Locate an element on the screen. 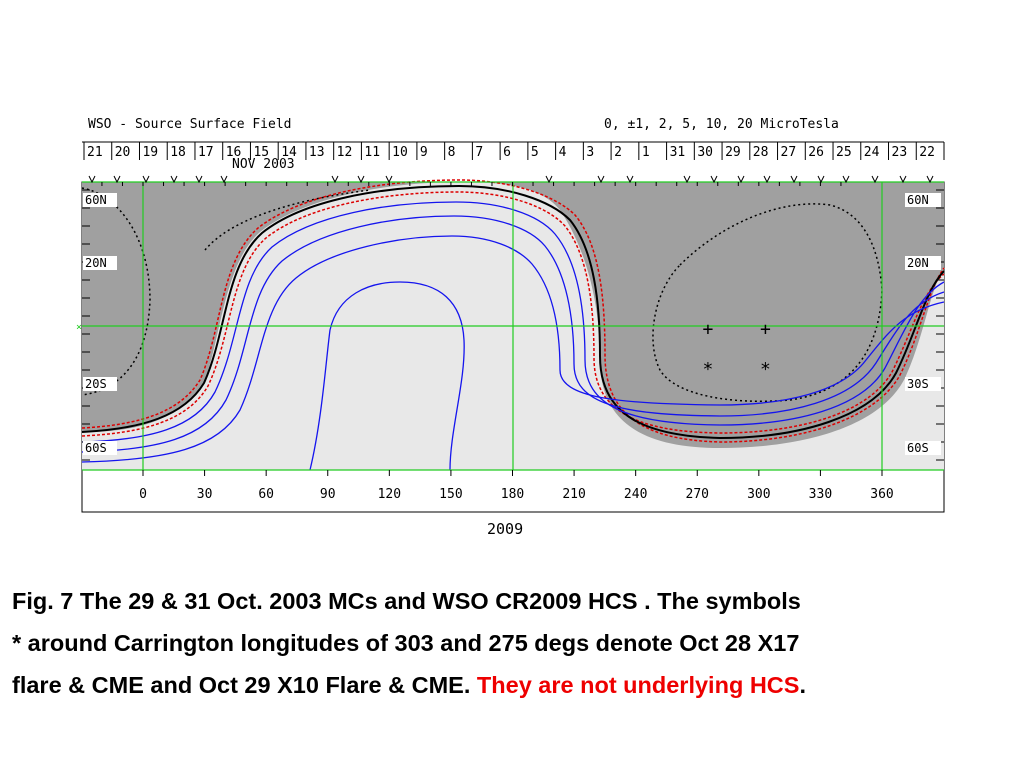 Image resolution: width=1024 pixels, height=768 pixels. dotted-contour-right is located at coordinates (767, 302).